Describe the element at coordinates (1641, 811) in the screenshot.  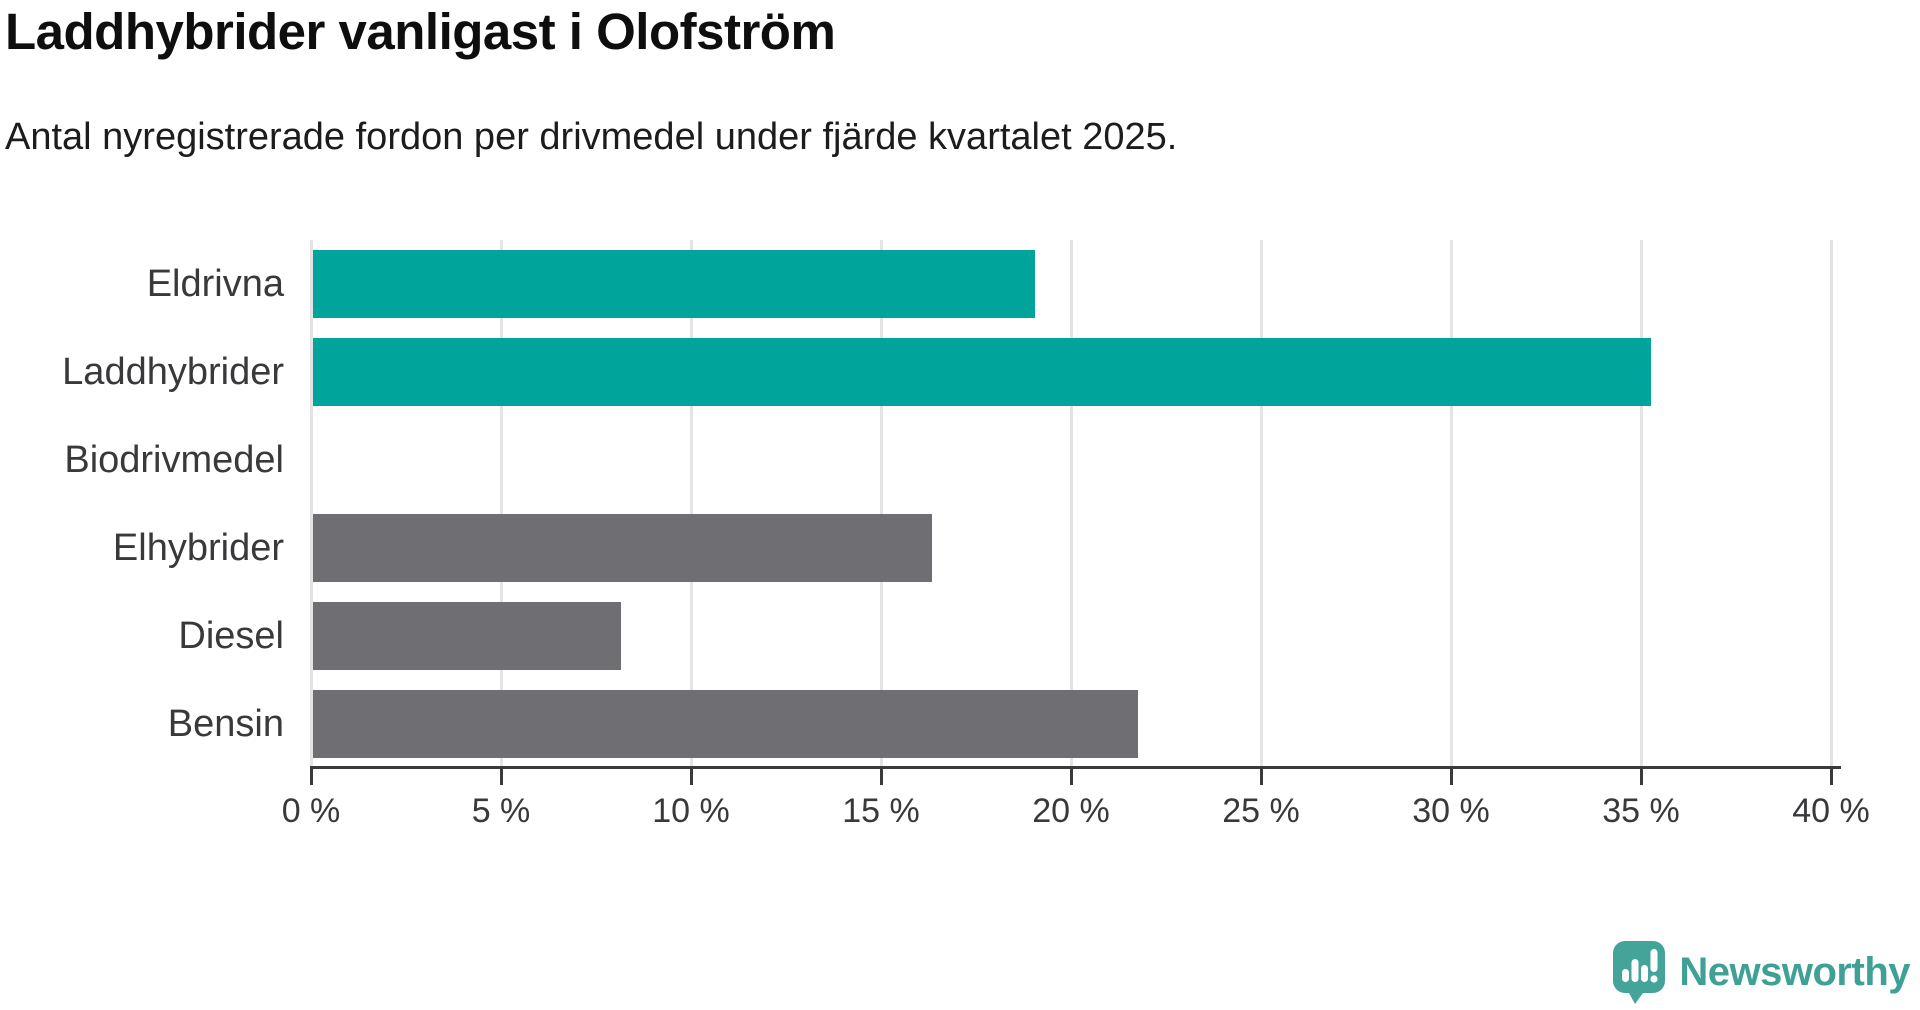
I see `x-tick-label-35: 35 %` at that location.